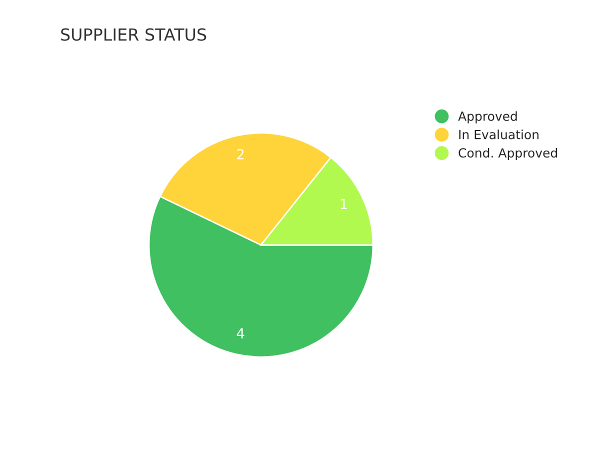 Image resolution: width=600 pixels, height=450 pixels. I want to click on legend-label: Cond. Approved, so click(507, 154).